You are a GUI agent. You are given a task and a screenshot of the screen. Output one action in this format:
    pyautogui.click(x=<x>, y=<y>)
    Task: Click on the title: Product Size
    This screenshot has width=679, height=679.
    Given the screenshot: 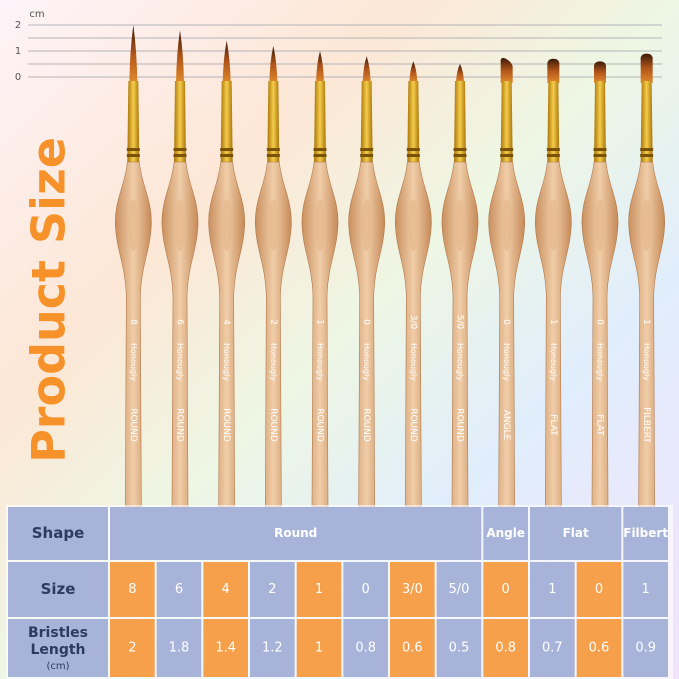 What is the action you would take?
    pyautogui.click(x=49, y=300)
    